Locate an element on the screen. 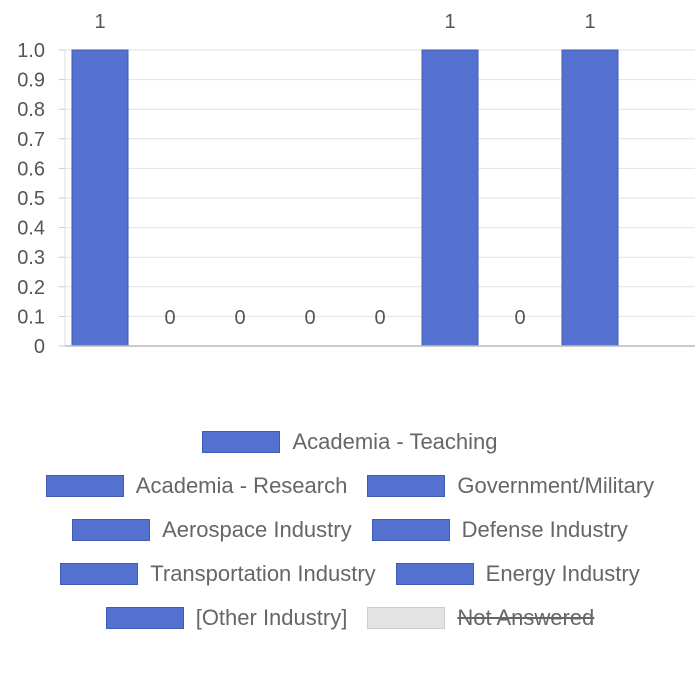  legend-item-energy-industry: Energy Industry is located at coordinates (517, 574).